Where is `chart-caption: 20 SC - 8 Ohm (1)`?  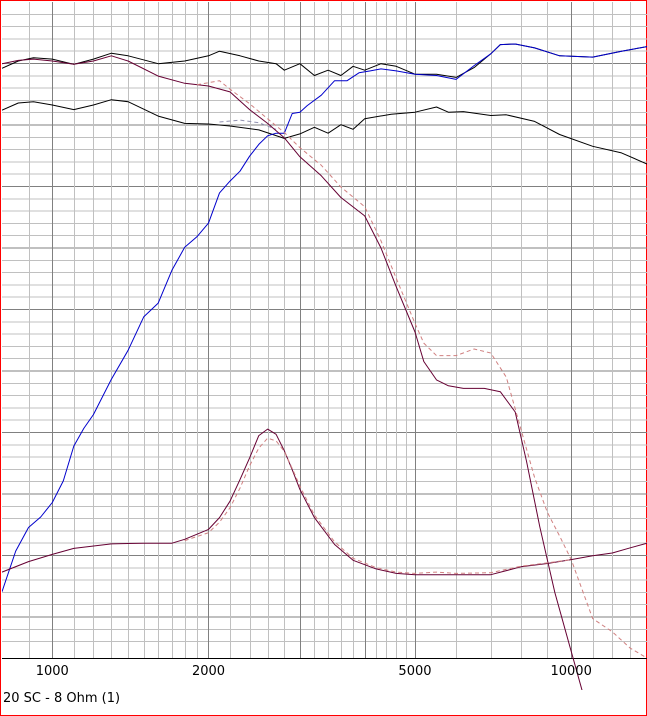
chart-caption: 20 SC - 8 Ohm (1) is located at coordinates (62, 698).